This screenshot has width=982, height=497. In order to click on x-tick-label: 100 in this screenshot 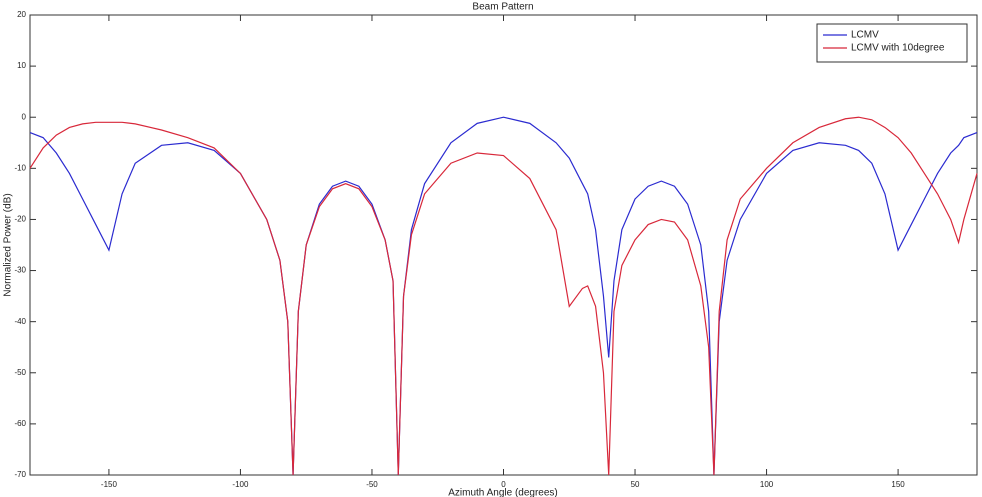, I will do `click(767, 484)`.